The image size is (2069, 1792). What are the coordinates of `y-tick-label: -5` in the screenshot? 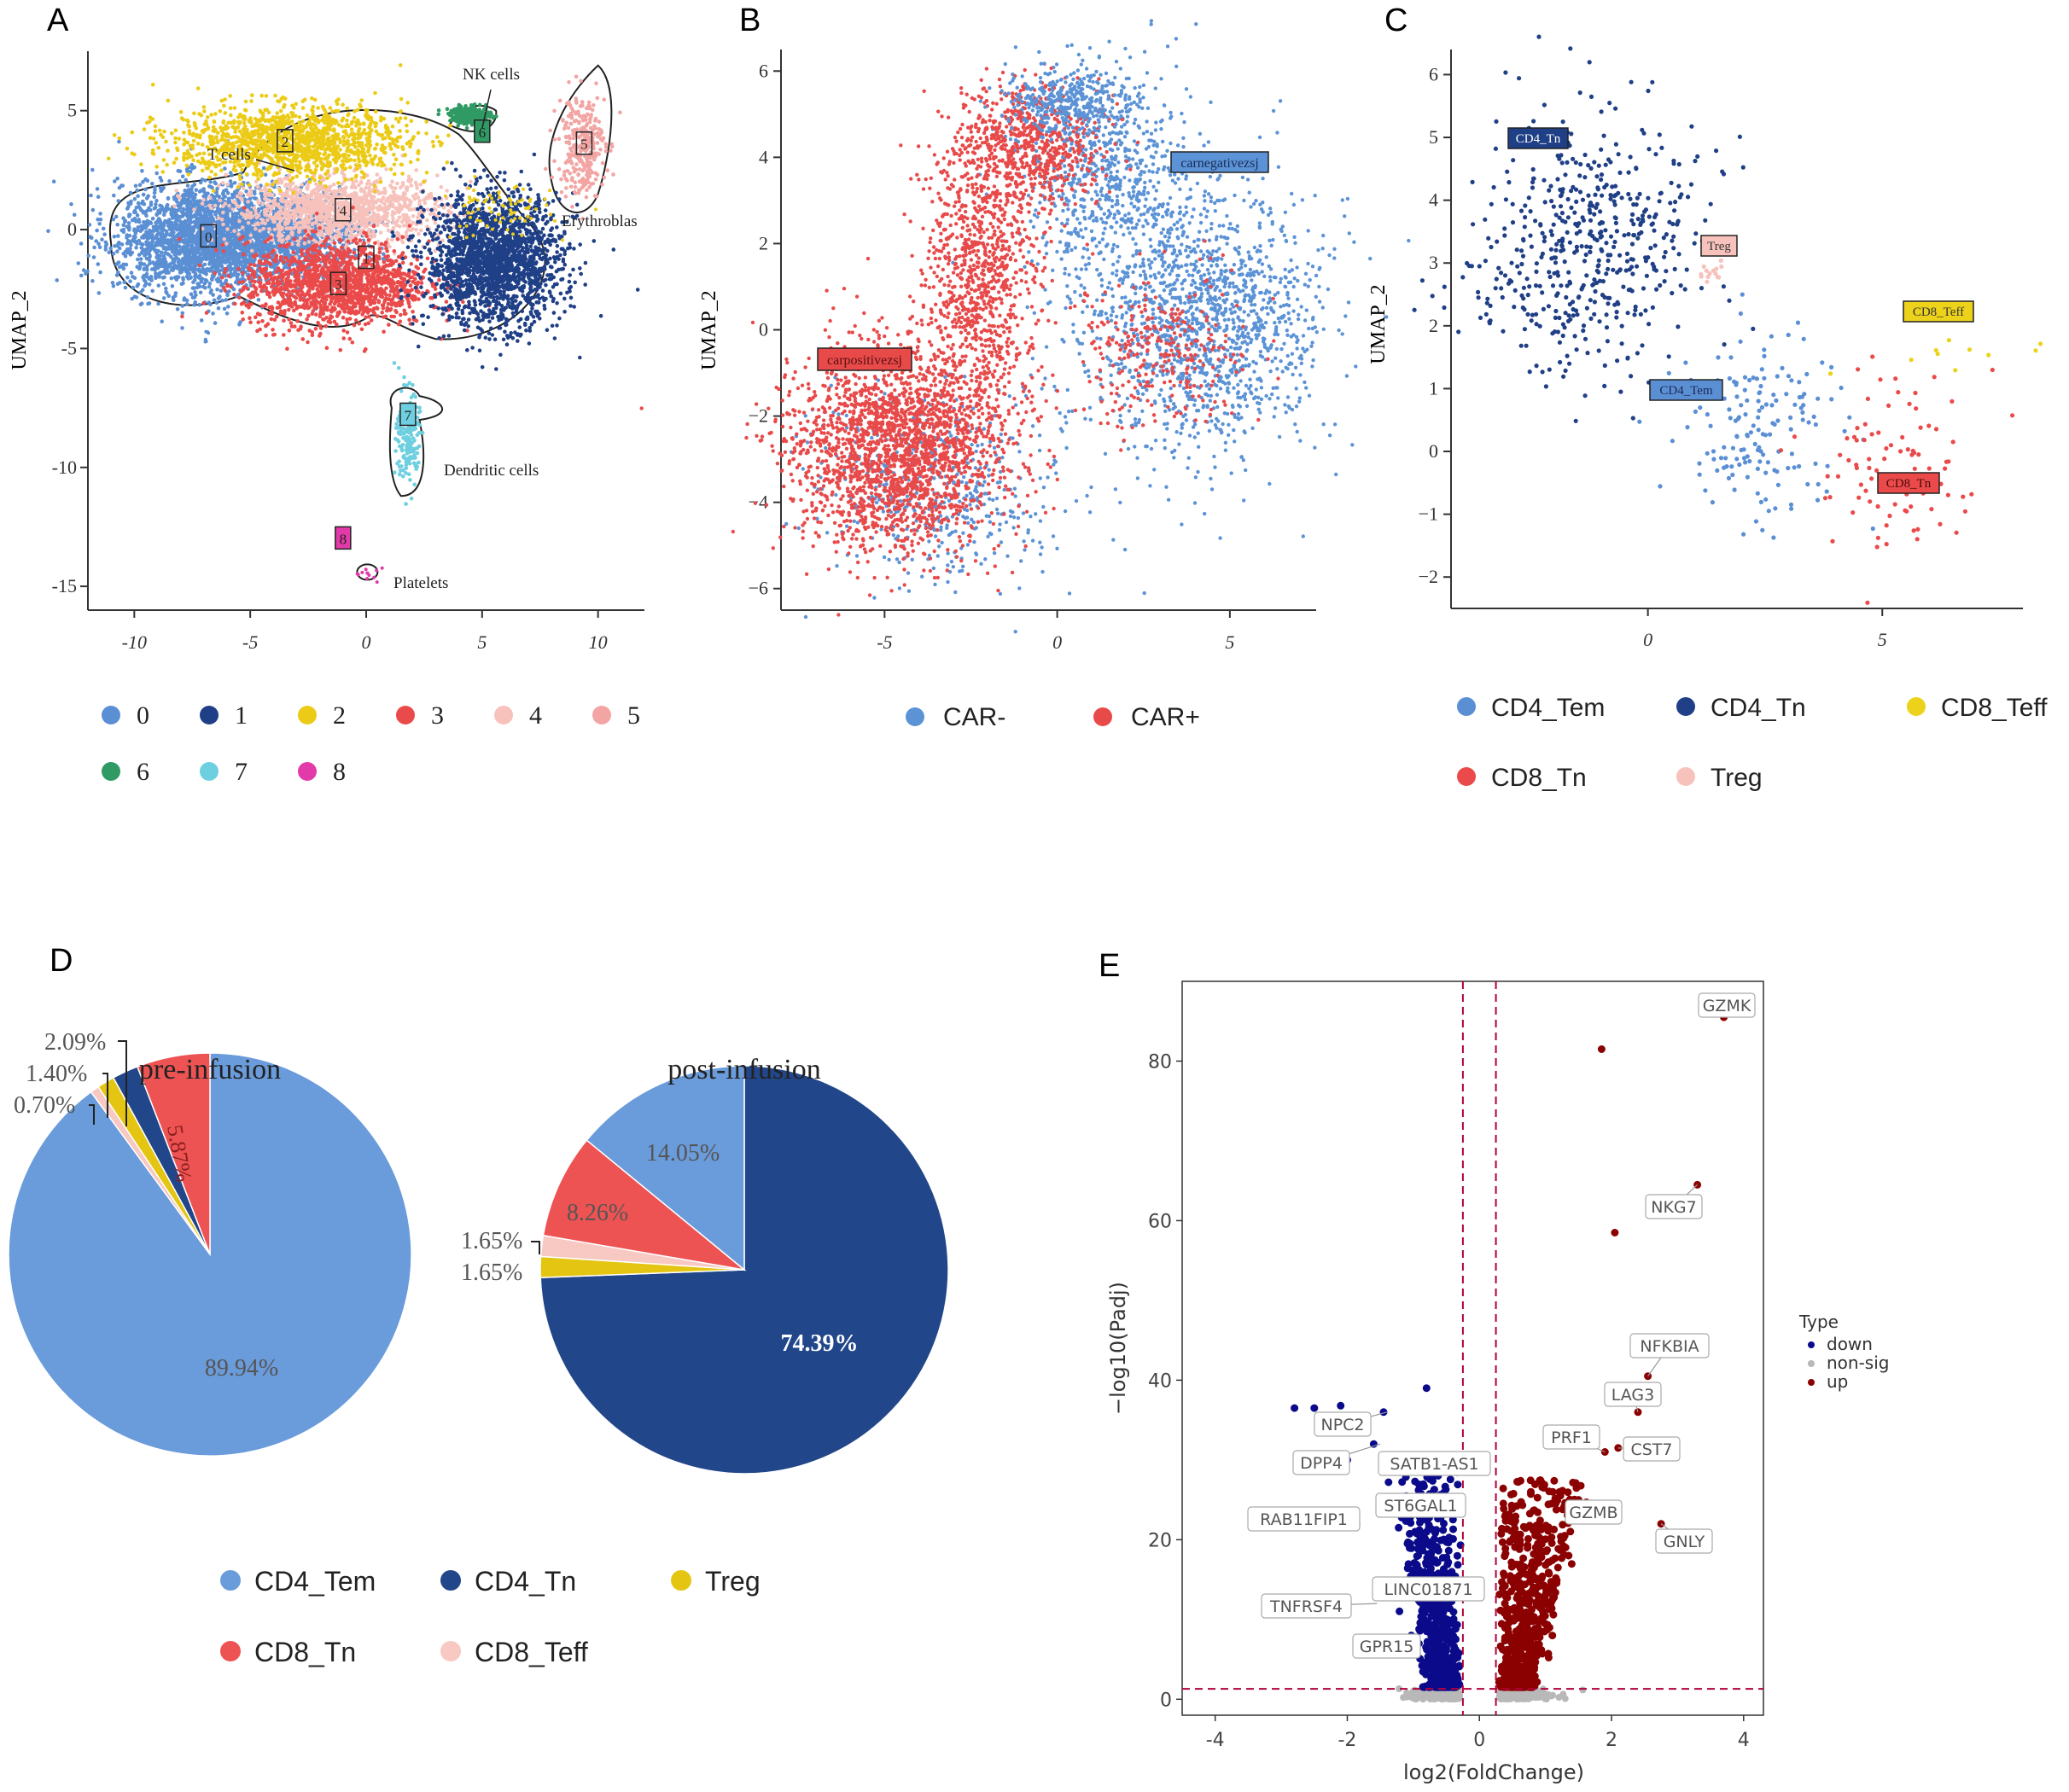 It's located at (69, 347).